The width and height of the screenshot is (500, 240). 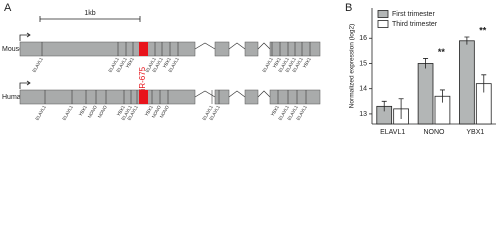 I want to click on scale-label: 1kb, so click(x=89, y=13).